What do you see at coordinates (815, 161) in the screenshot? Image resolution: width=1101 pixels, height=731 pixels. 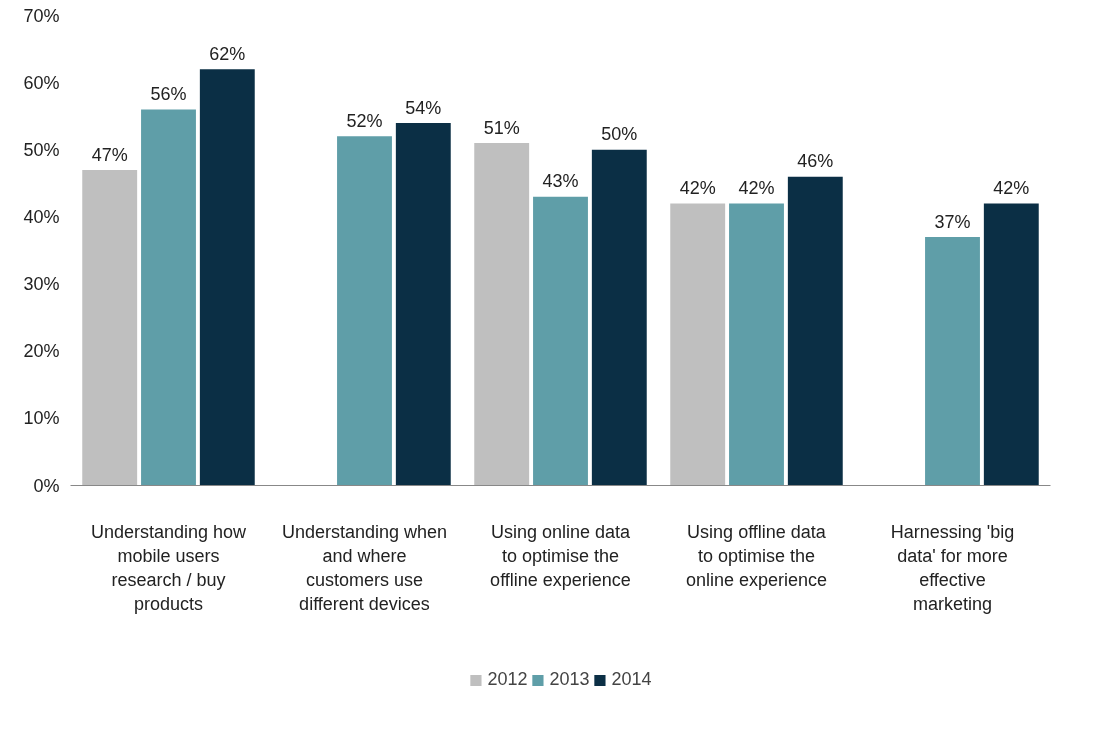 I see `data-label: 46%` at bounding box center [815, 161].